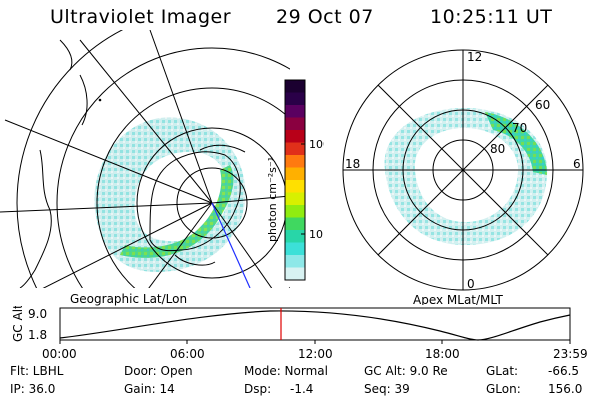  Describe the element at coordinates (316, 144) in the screenshot. I see `colorbar-tick-100: 100` at that location.